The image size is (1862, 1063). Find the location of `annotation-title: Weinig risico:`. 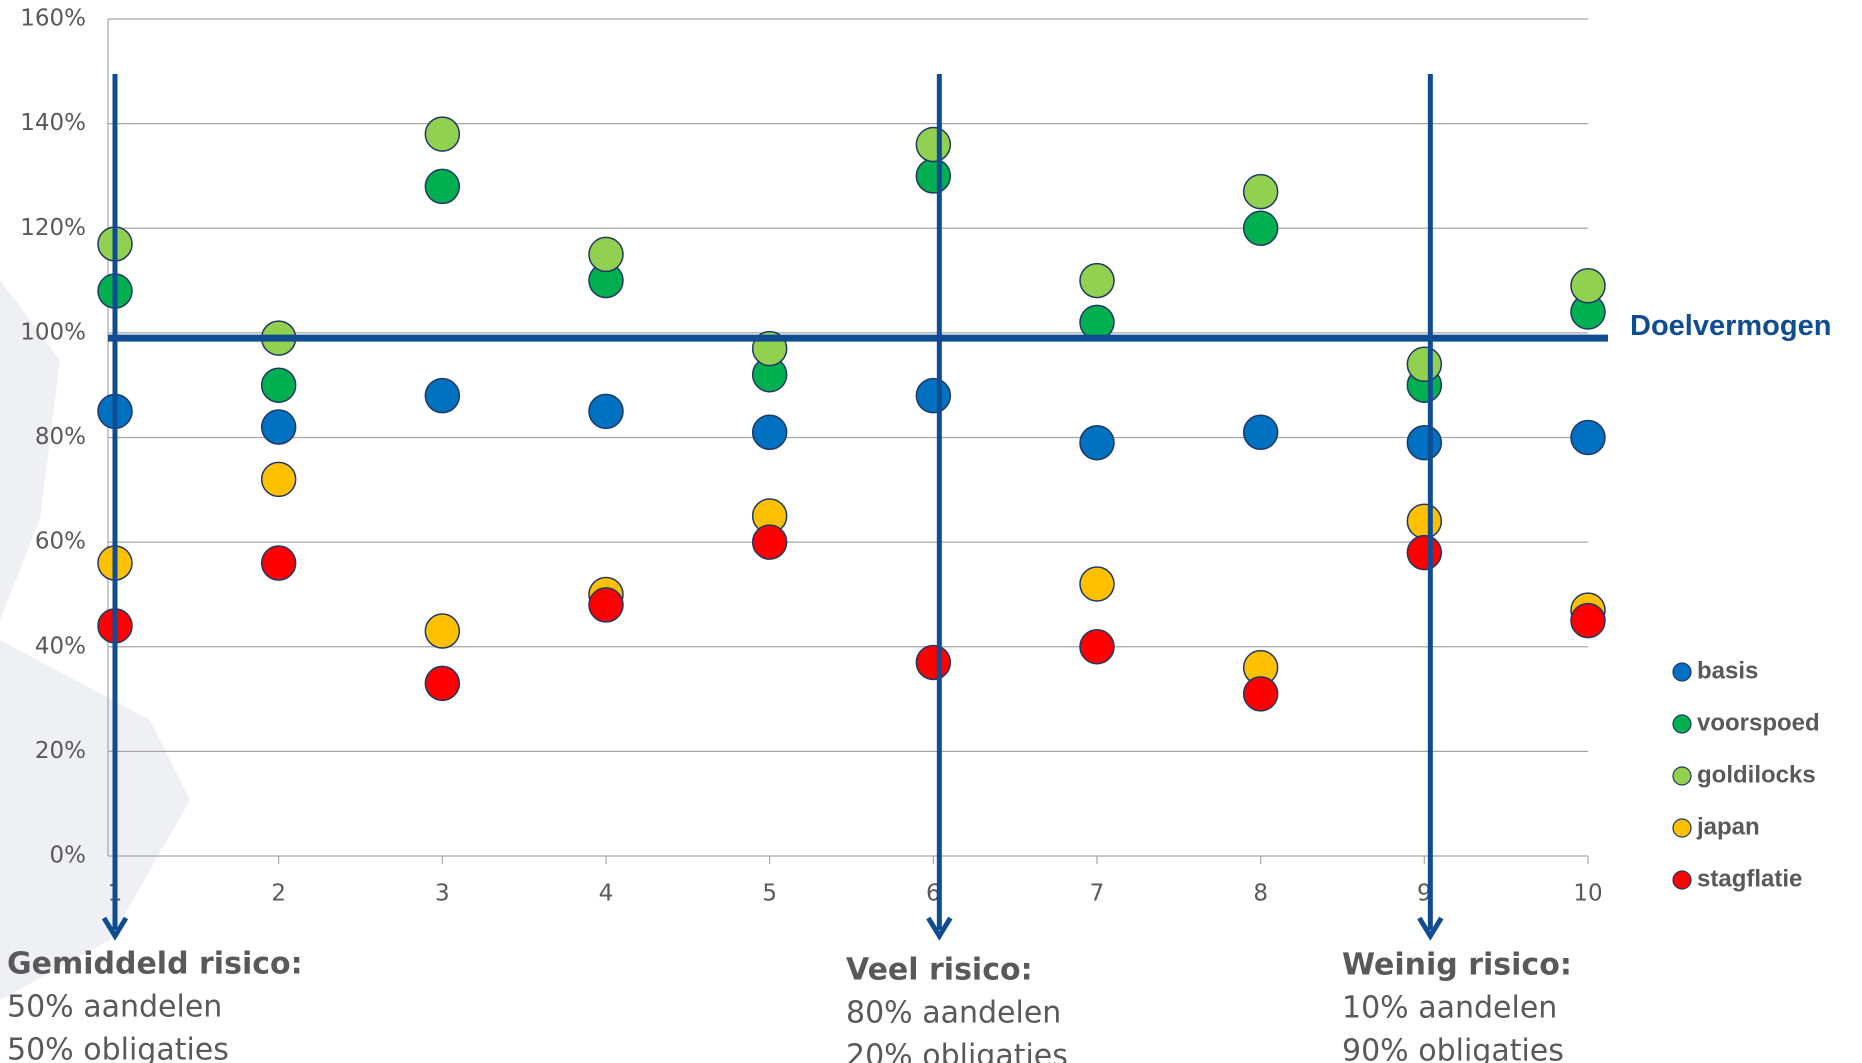

annotation-title: Weinig risico: is located at coordinates (1457, 965).